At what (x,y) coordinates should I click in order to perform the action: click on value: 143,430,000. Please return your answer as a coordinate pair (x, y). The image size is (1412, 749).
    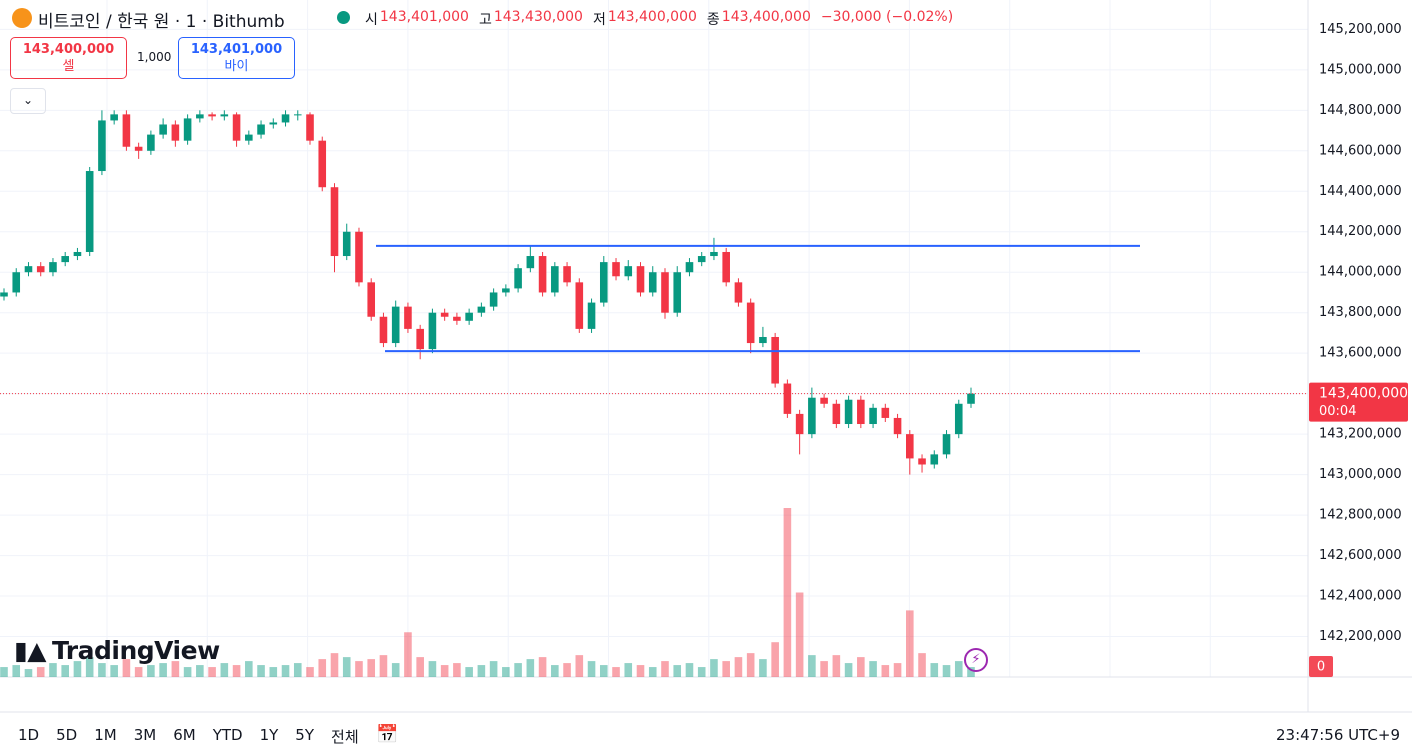
    Looking at the image, I should click on (538, 17).